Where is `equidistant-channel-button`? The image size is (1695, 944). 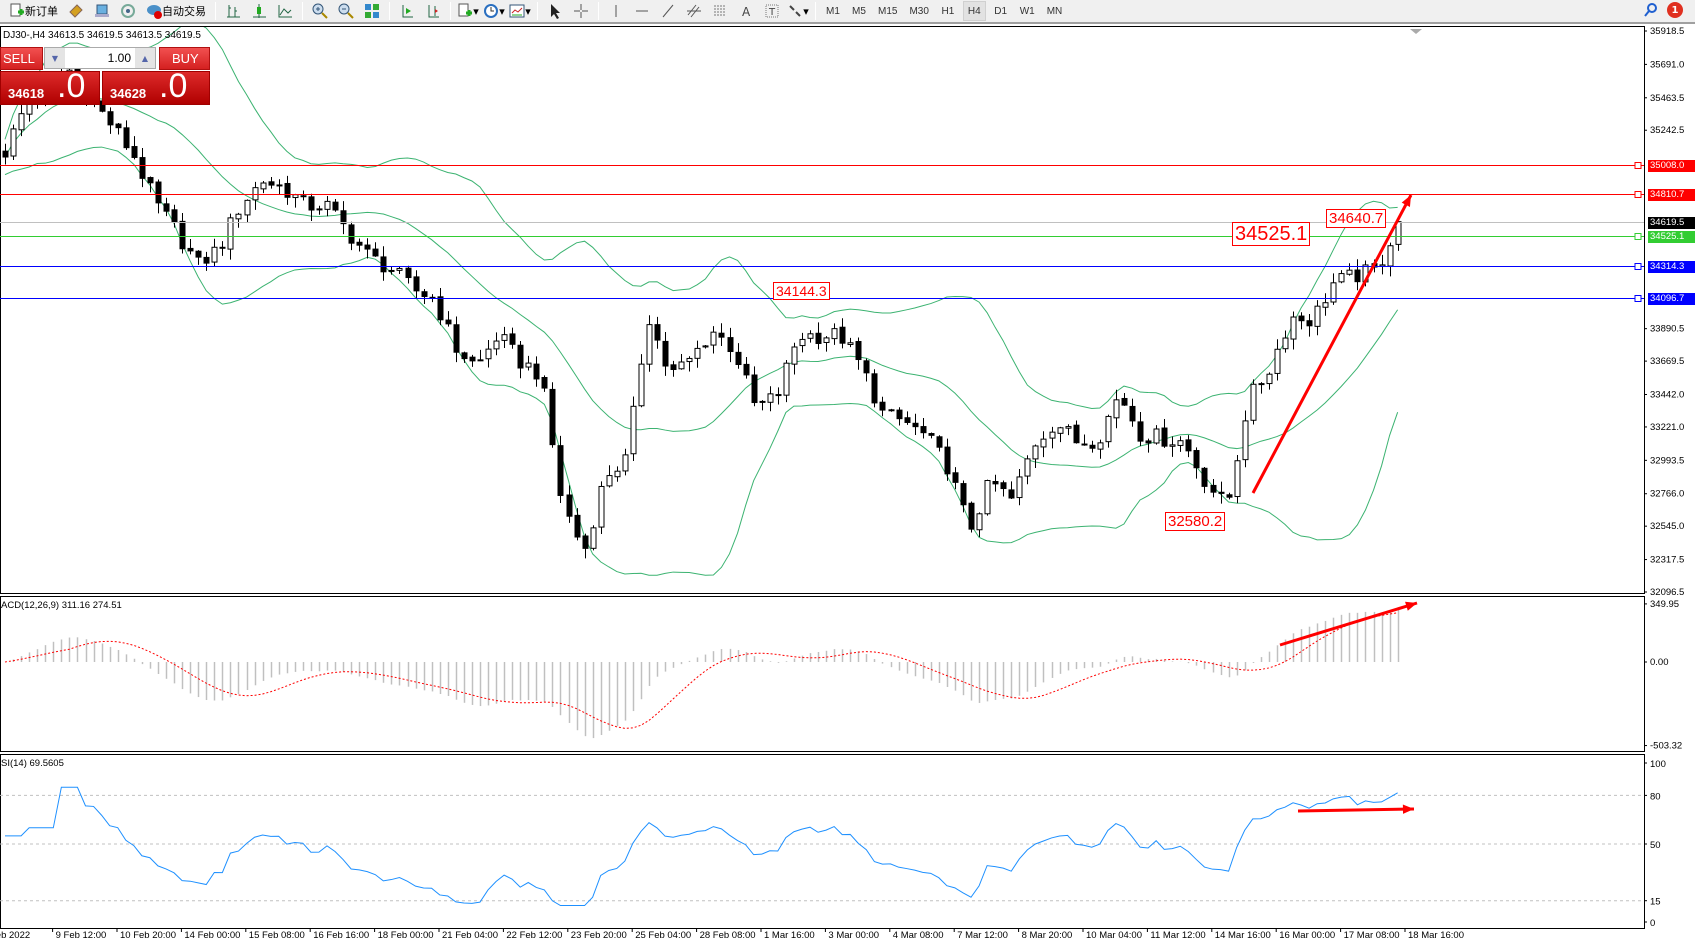
equidistant-channel-button is located at coordinates (694, 11).